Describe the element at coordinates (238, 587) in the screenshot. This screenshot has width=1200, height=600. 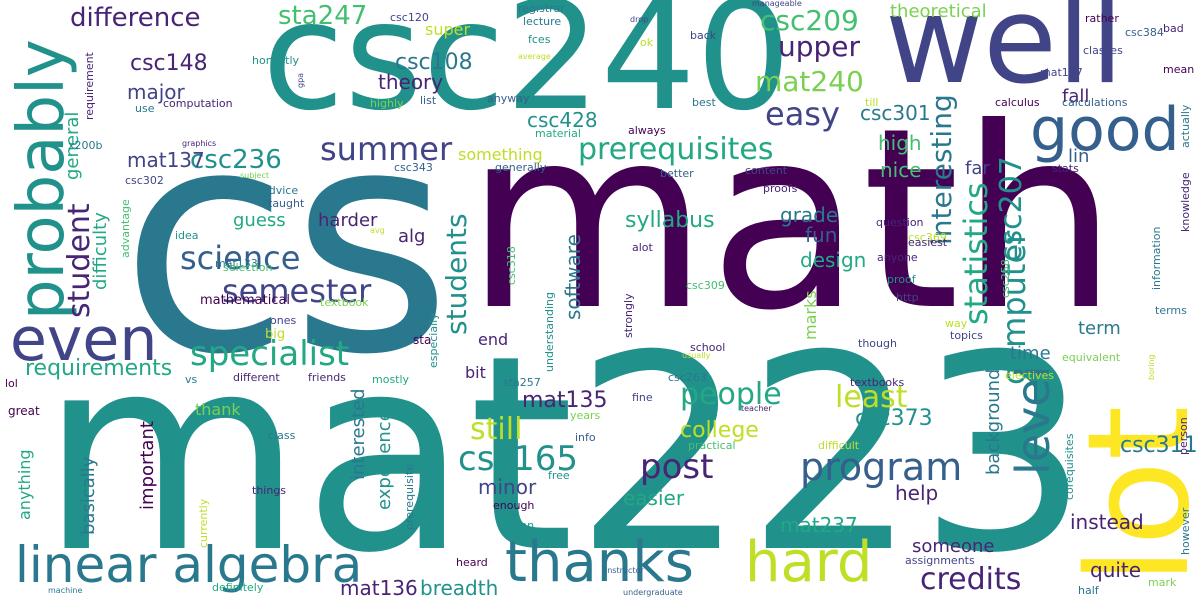
I see `word: definitely` at that location.